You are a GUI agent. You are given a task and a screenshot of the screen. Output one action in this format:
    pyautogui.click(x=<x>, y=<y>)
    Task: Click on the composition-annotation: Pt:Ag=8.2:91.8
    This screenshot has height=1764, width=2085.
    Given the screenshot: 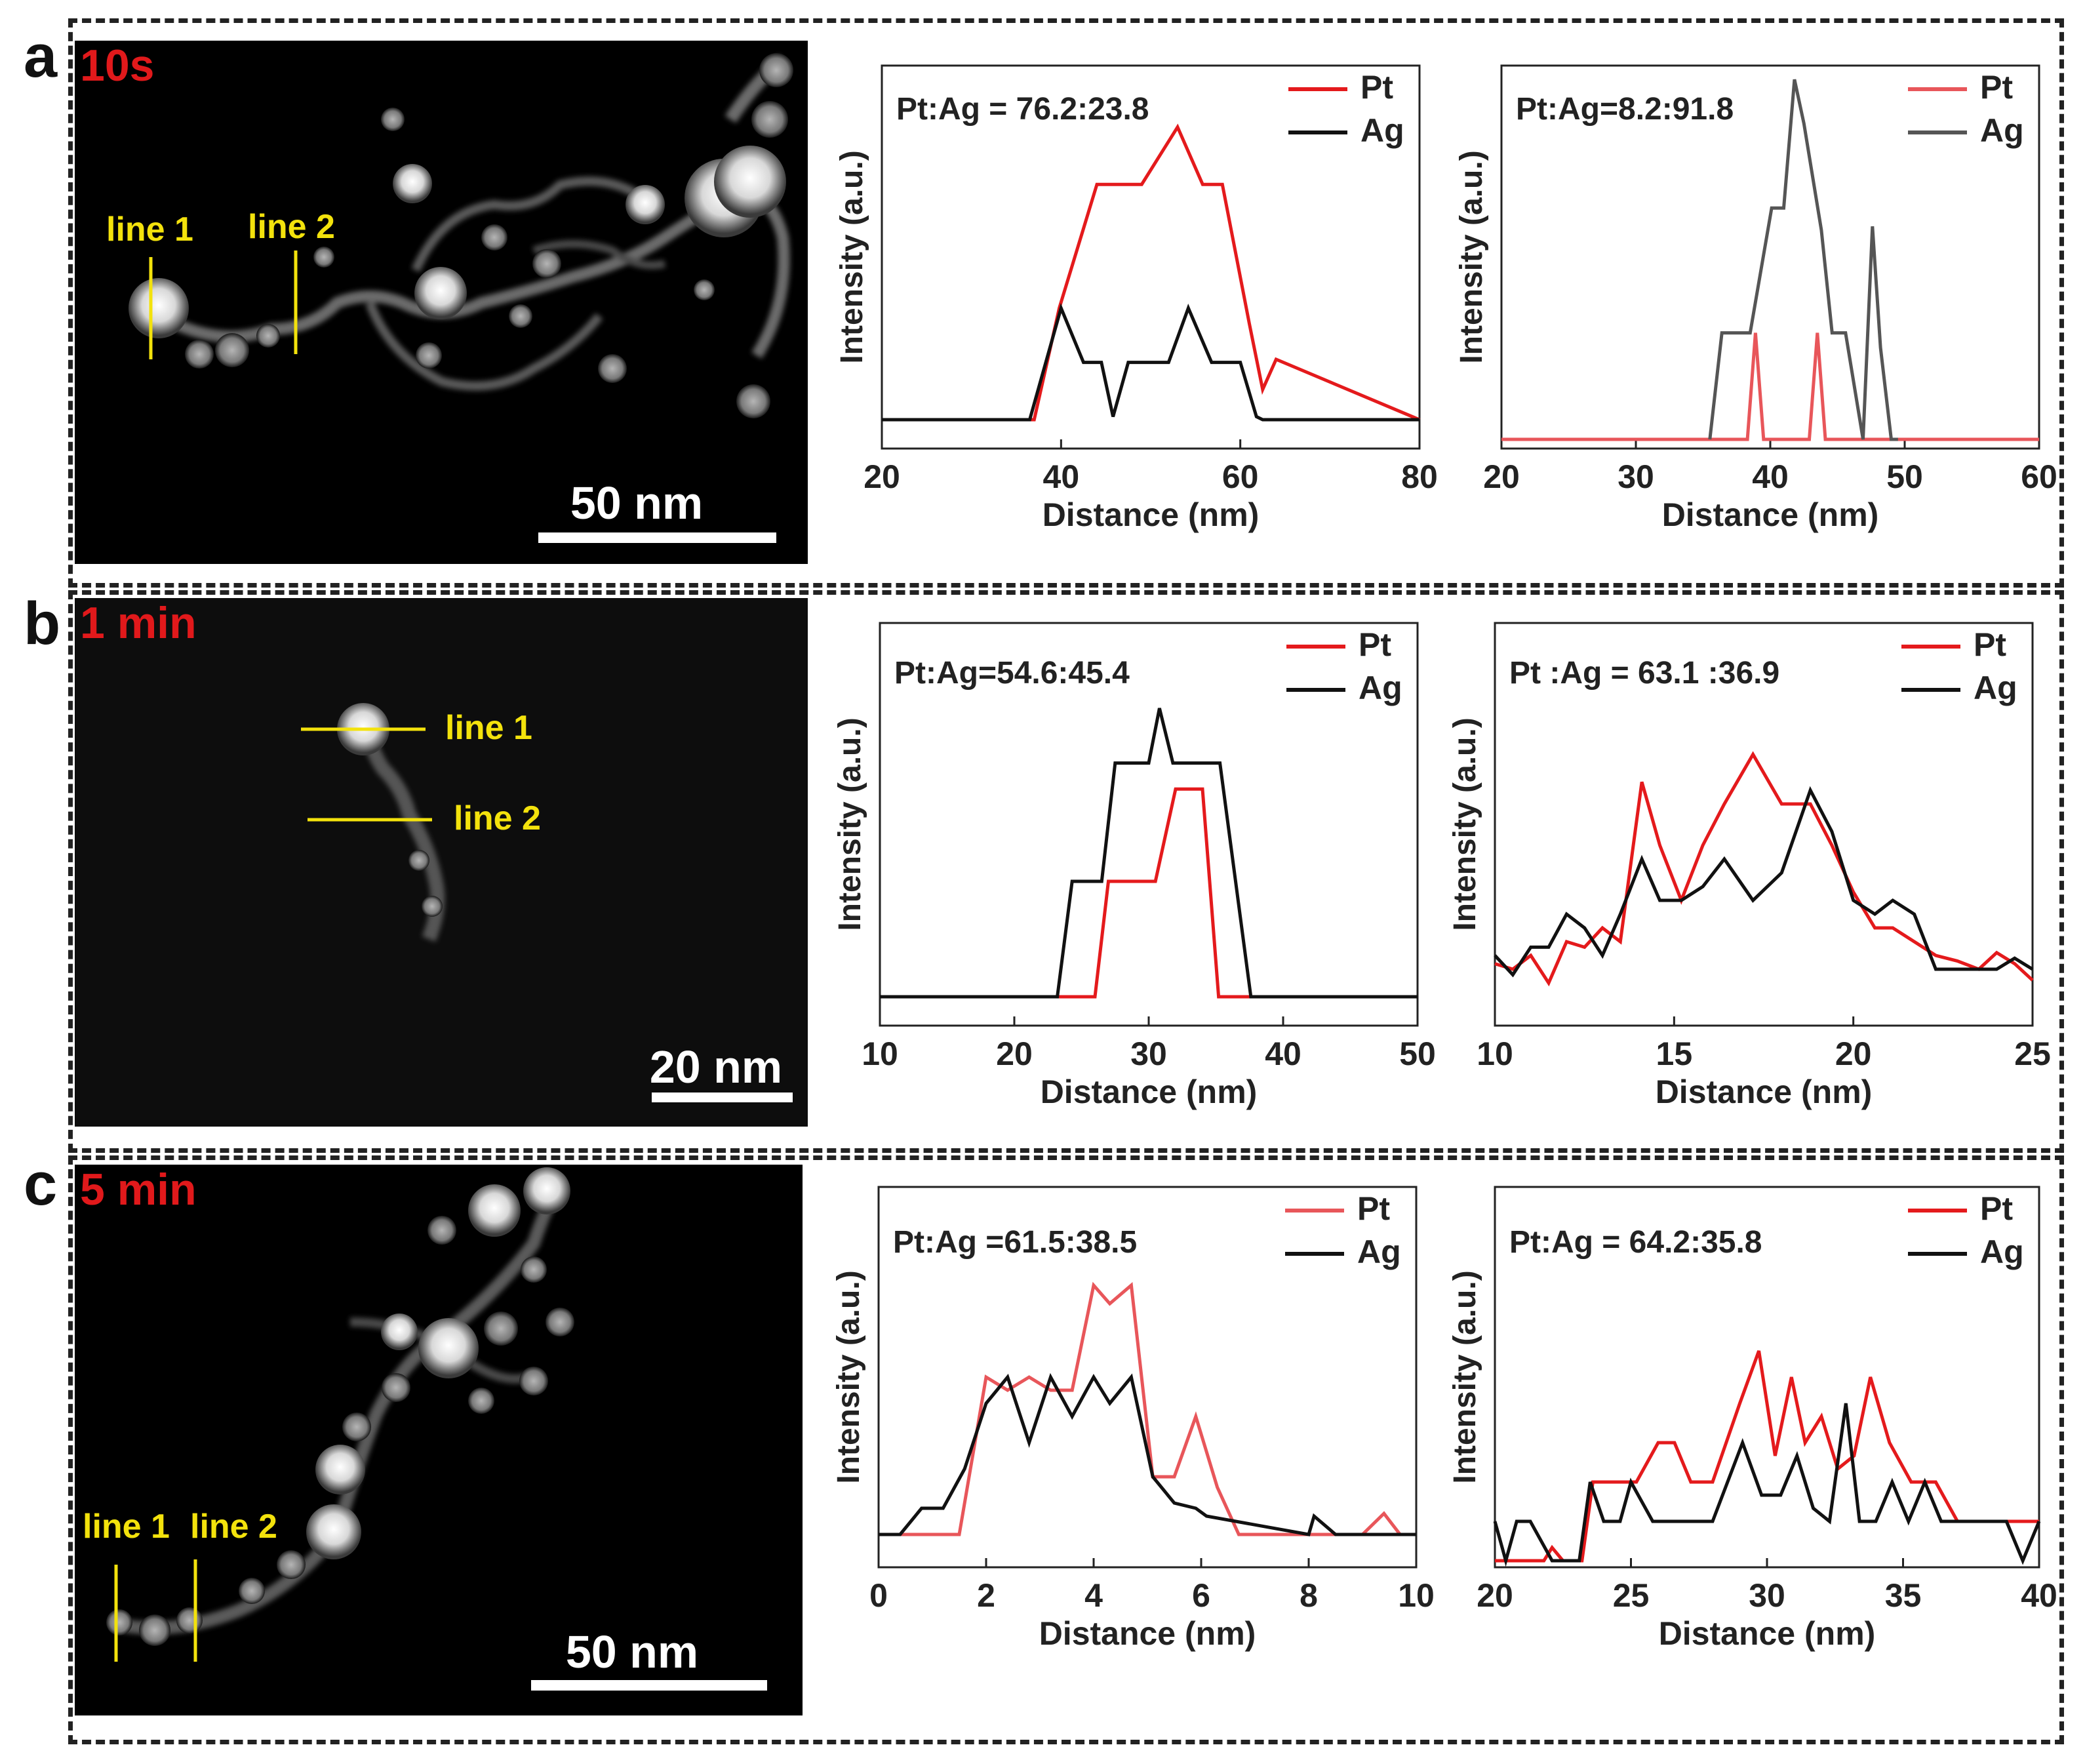 What is the action you would take?
    pyautogui.click(x=1625, y=110)
    